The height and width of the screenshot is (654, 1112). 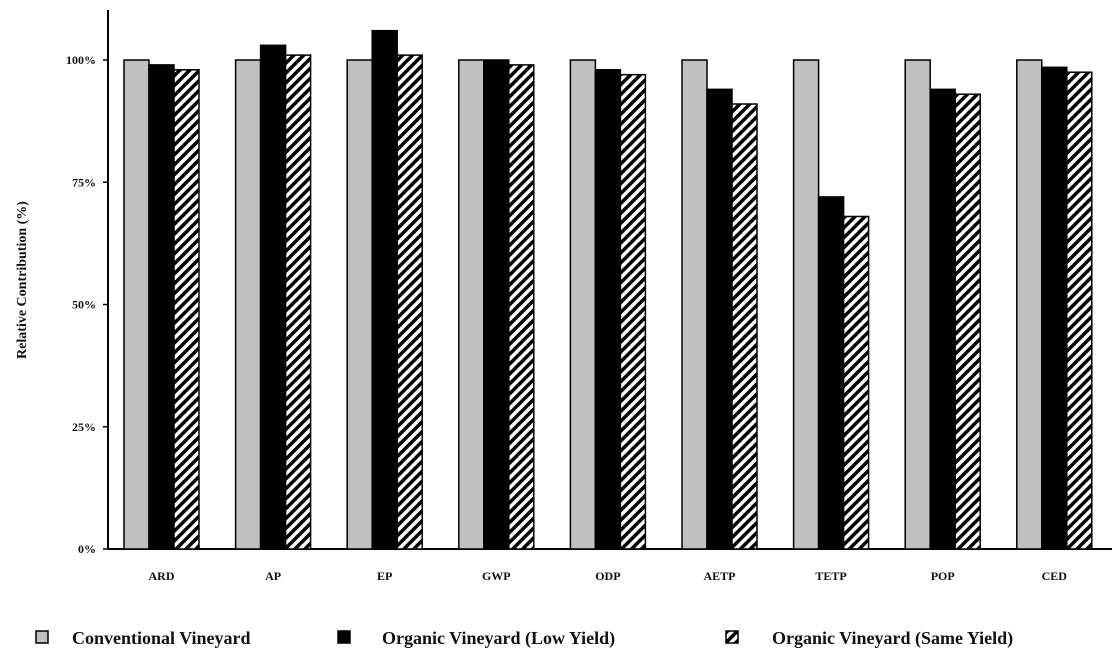 I want to click on x-tick-label: ARD, so click(x=162, y=576).